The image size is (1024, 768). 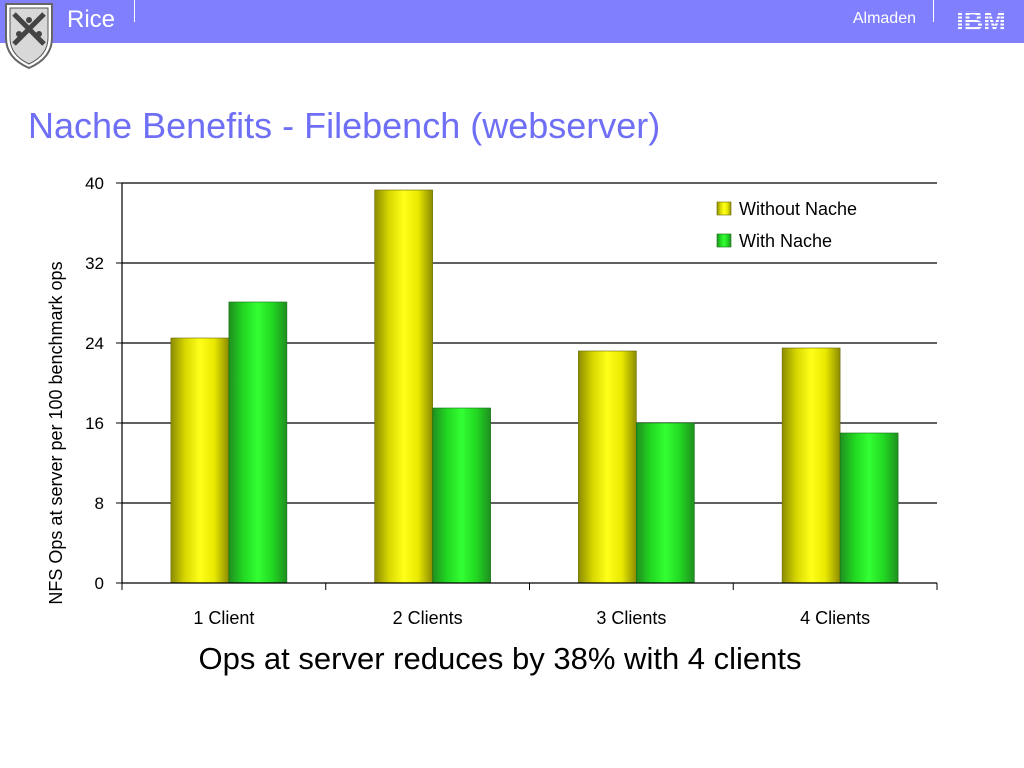 What do you see at coordinates (29, 36) in the screenshot?
I see `rice-university-crest-icon` at bounding box center [29, 36].